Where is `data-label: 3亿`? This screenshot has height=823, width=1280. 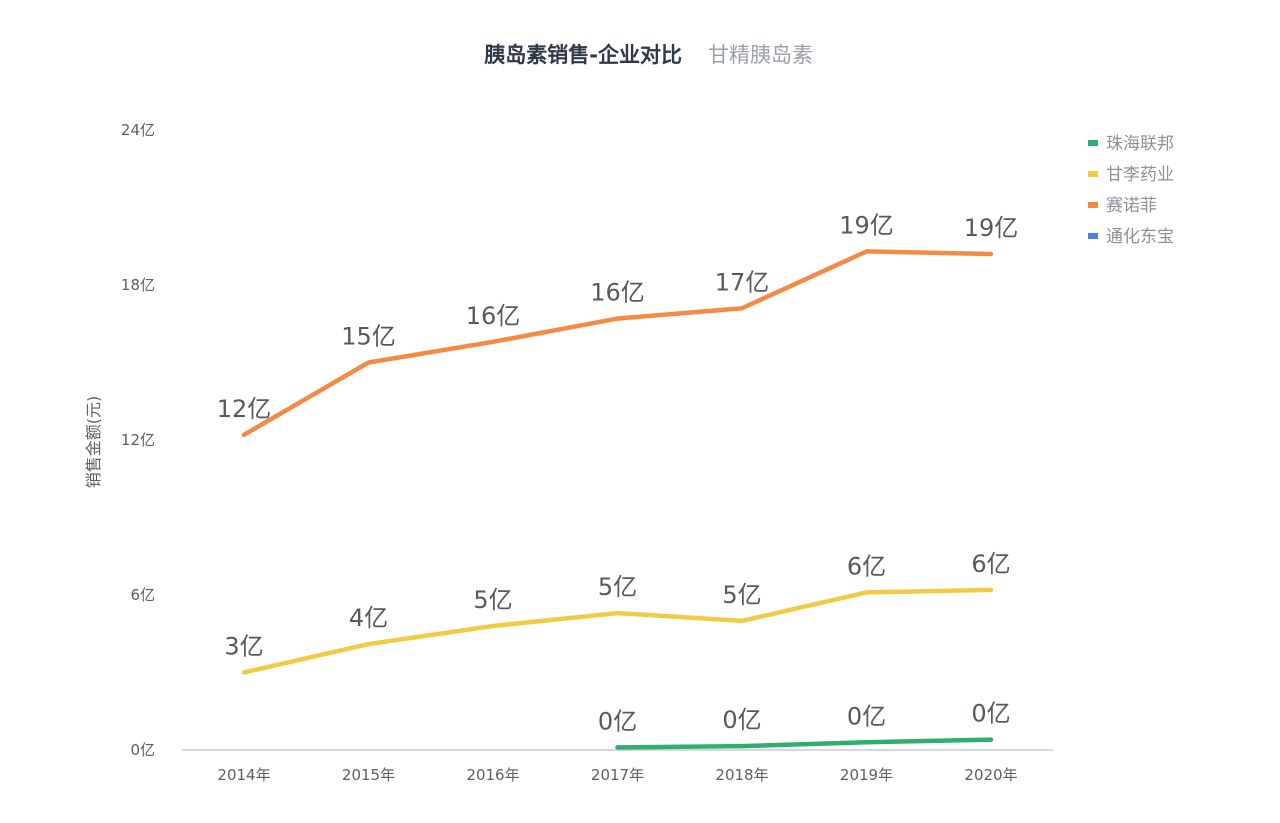
data-label: 3亿 is located at coordinates (243, 647).